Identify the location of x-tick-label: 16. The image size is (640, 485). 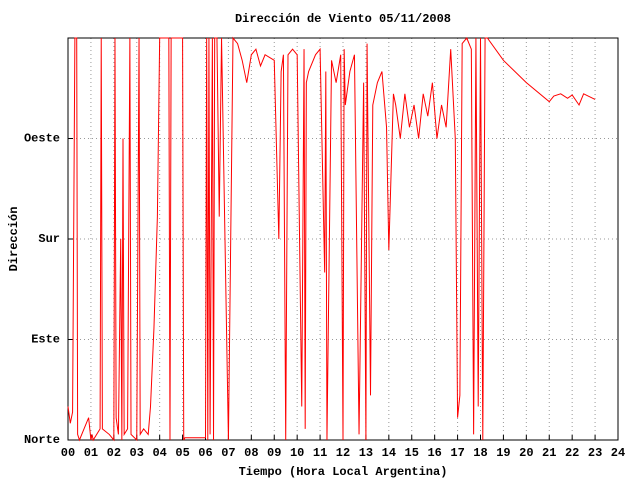
(434, 453).